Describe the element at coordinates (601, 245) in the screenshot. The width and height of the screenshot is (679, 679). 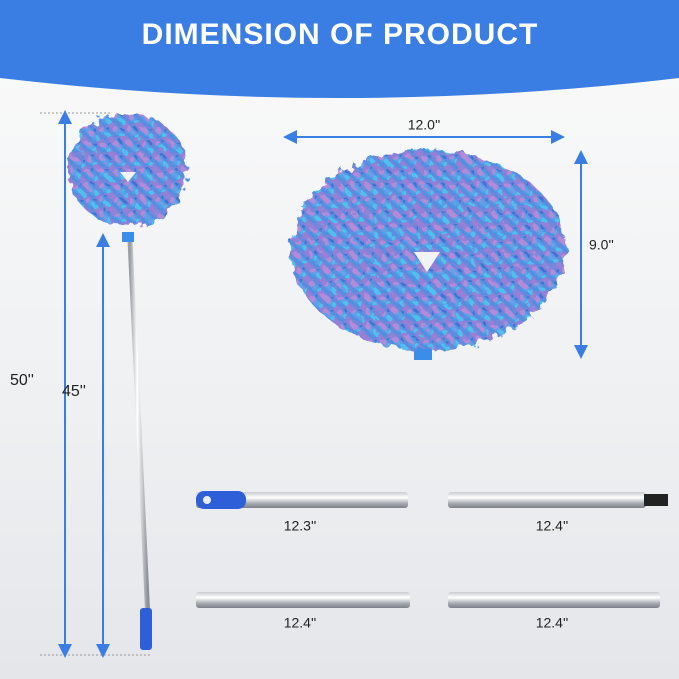
I see `head-height: 9.0''` at that location.